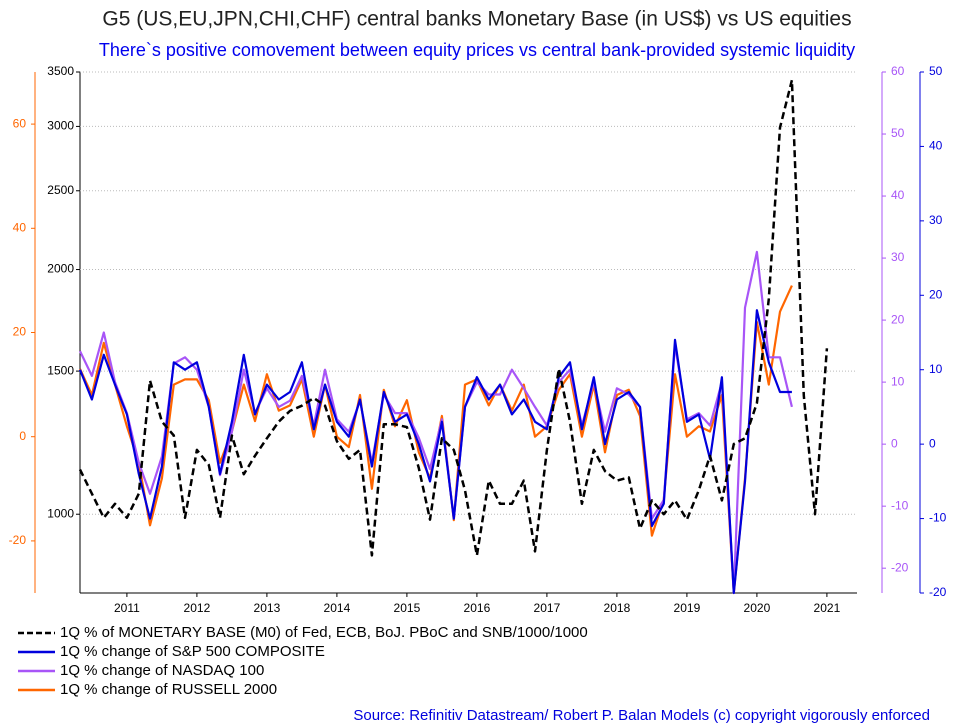  Describe the element at coordinates (936, 146) in the screenshot. I see `y4-tick-label: 40` at that location.